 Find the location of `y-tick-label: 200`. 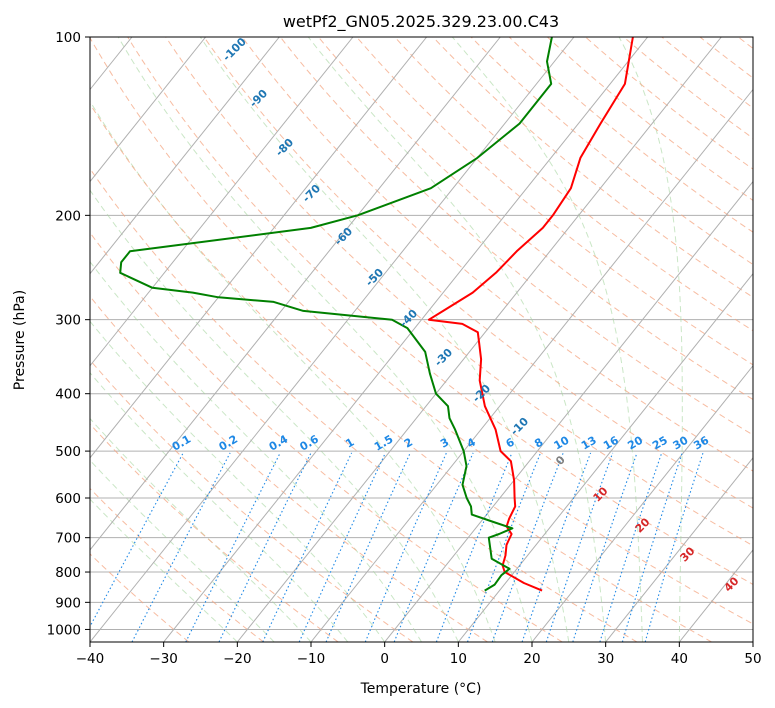

y-tick-label: 200 is located at coordinates (68, 216).